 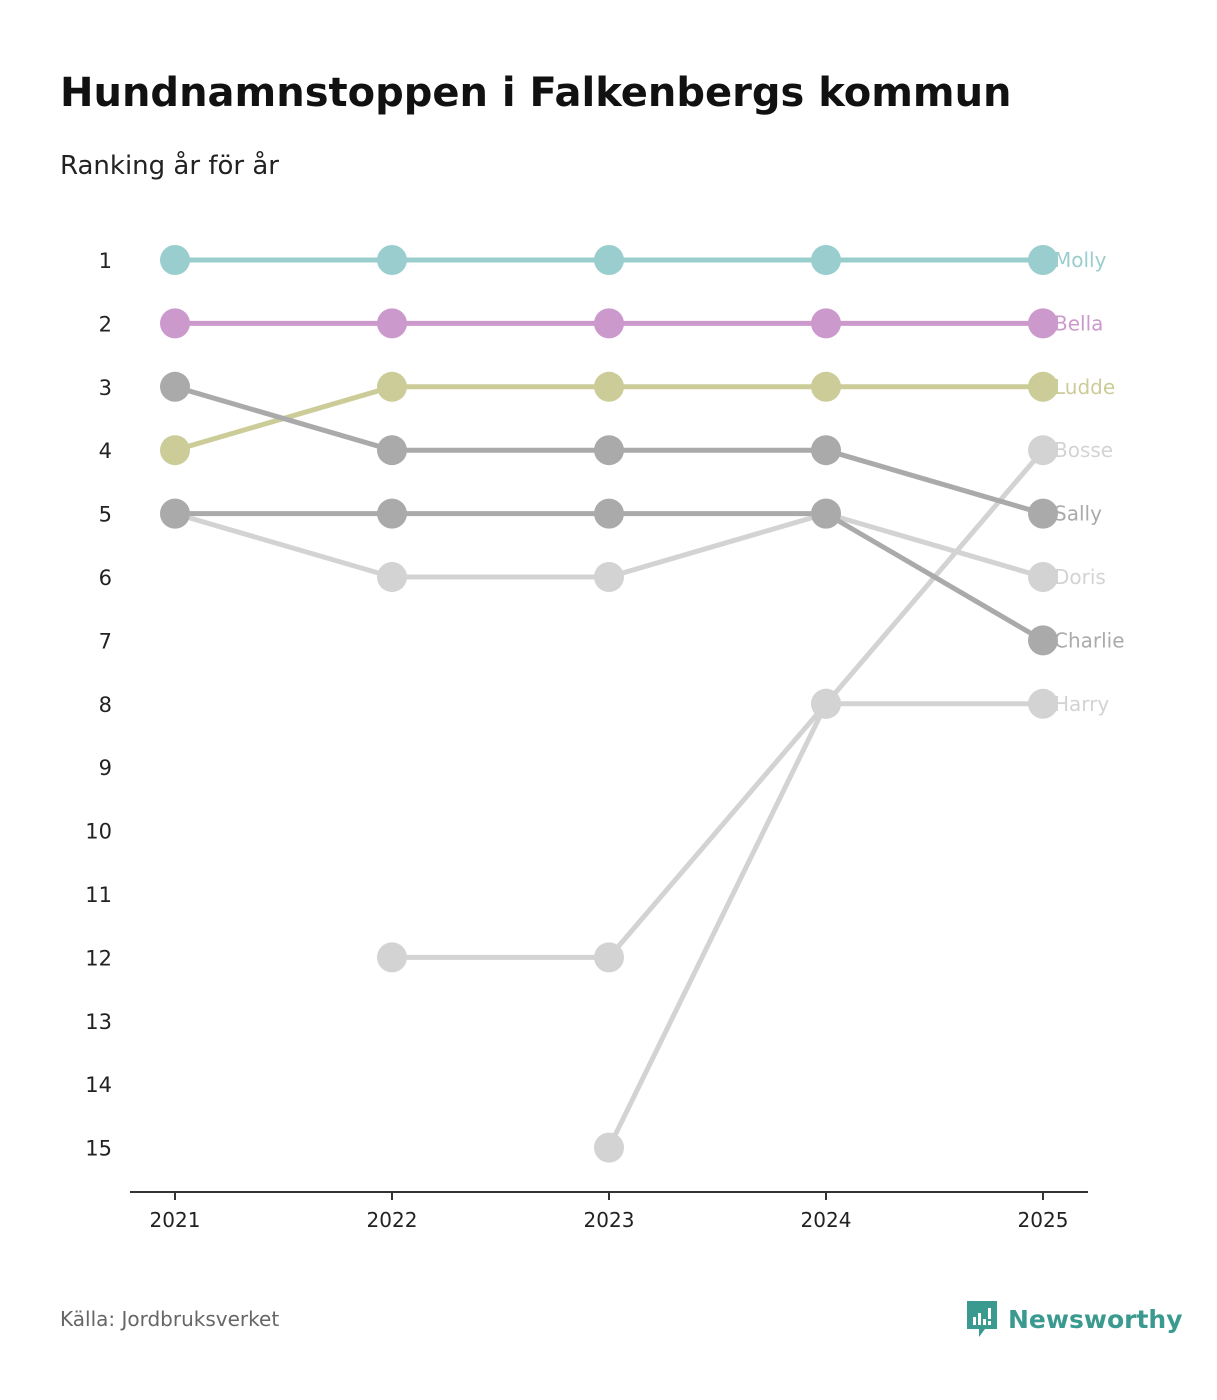 What do you see at coordinates (98, 895) in the screenshot?
I see `y-tick-label: 11` at bounding box center [98, 895].